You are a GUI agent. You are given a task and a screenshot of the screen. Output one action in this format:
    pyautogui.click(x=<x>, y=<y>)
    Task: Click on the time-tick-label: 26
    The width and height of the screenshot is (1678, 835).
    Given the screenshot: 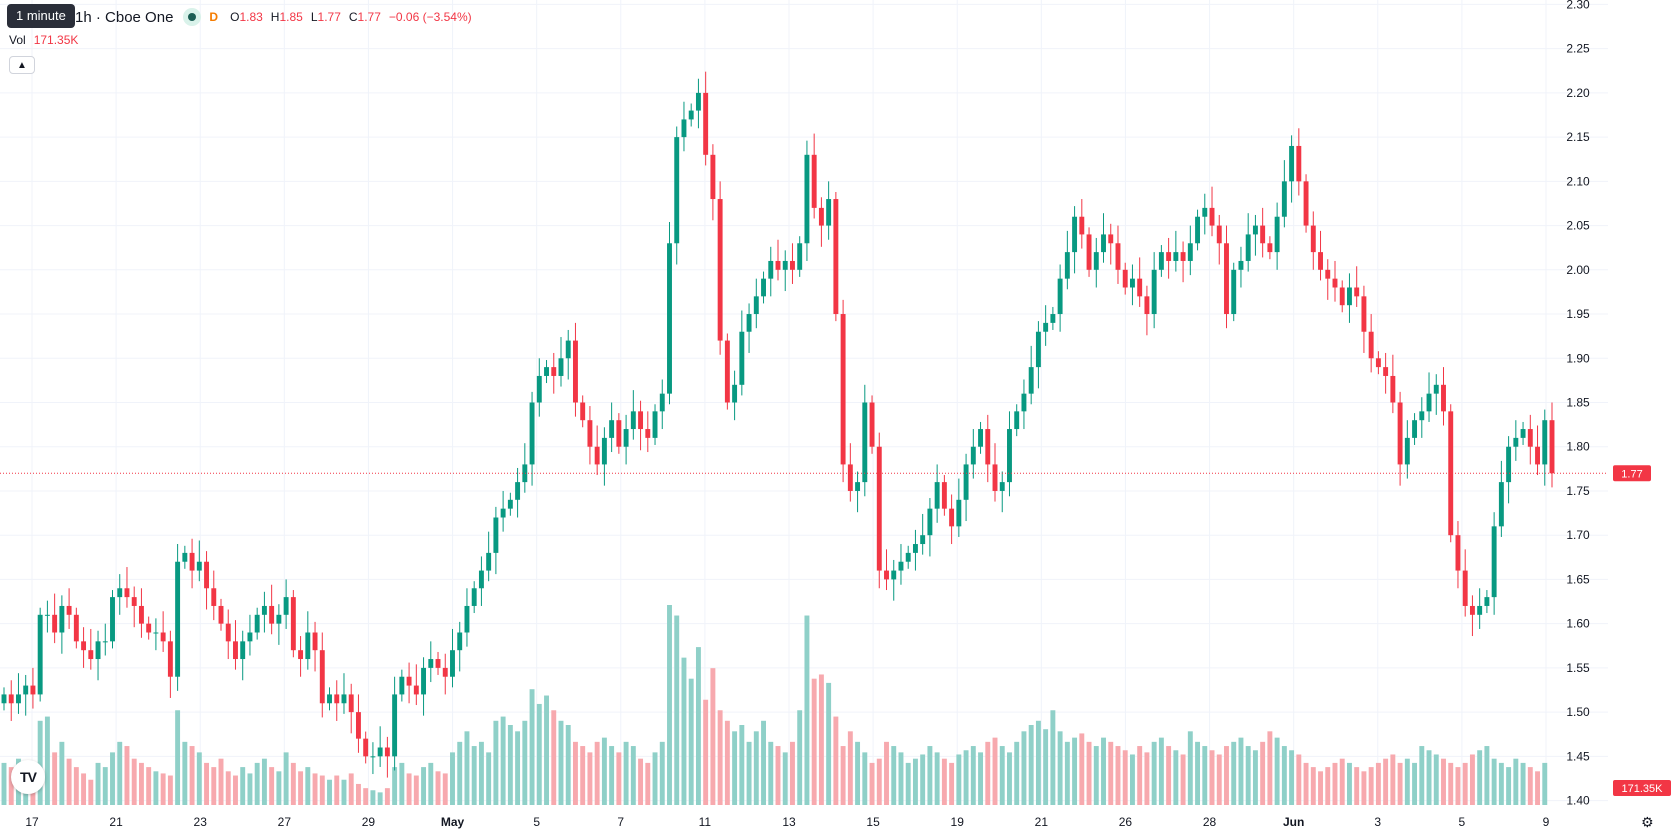 What is the action you would take?
    pyautogui.click(x=1126, y=822)
    